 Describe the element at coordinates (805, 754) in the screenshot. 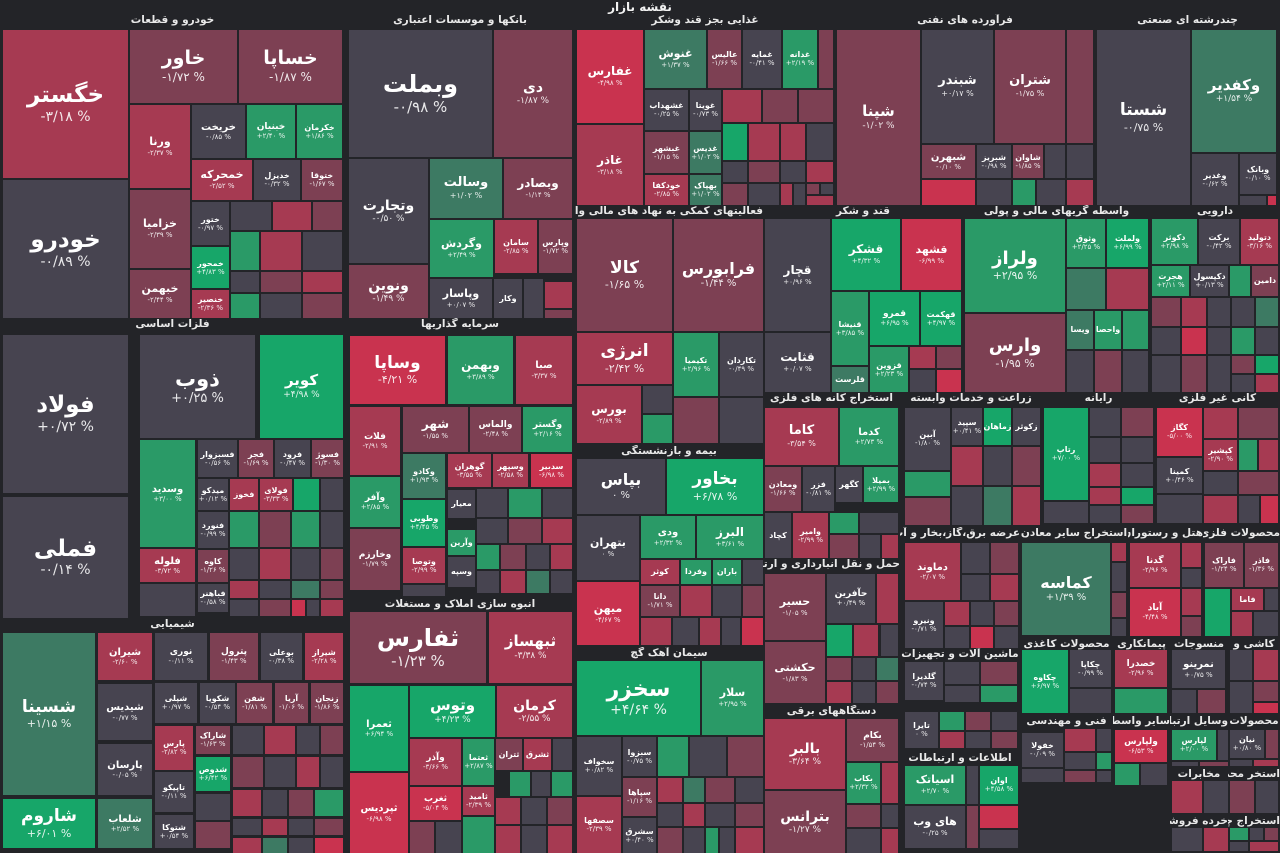

I see `stock-tile: بالبر -۳/۶۴ %` at that location.